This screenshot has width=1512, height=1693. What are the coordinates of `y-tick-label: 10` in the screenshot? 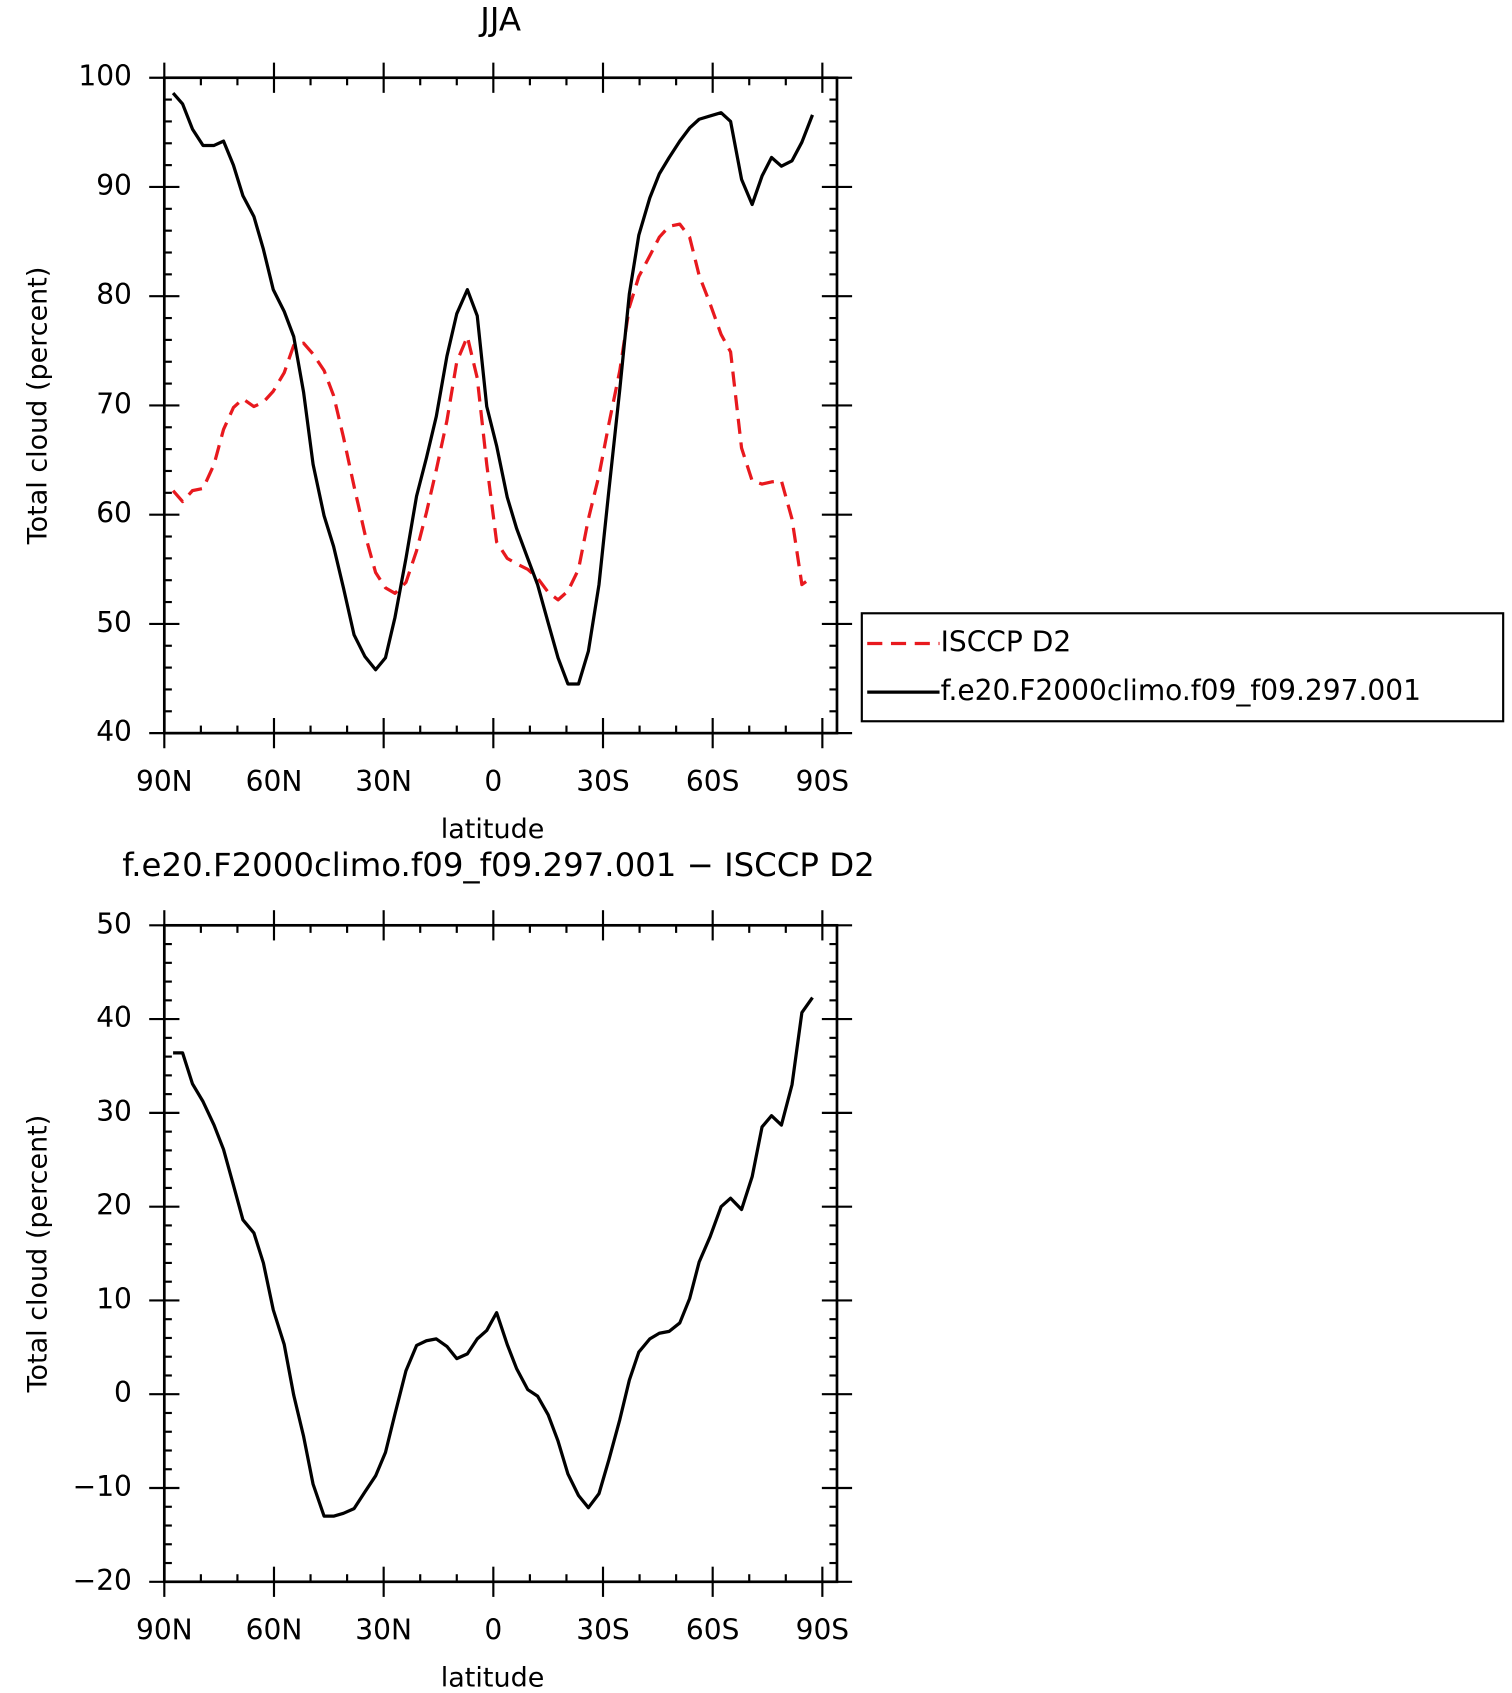 It's located at (114, 1298).